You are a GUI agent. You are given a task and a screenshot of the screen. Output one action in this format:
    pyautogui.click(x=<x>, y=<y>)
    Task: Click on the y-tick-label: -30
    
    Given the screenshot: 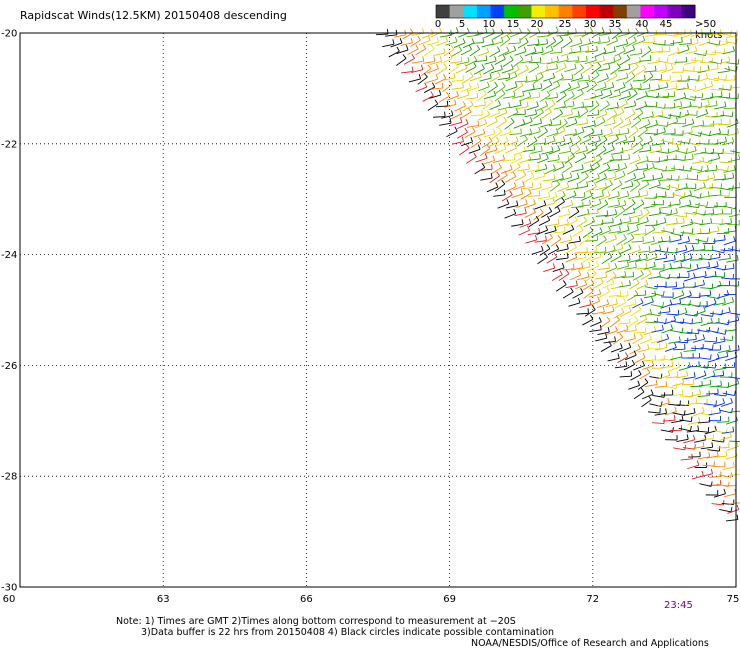 What is the action you would take?
    pyautogui.click(x=9, y=588)
    